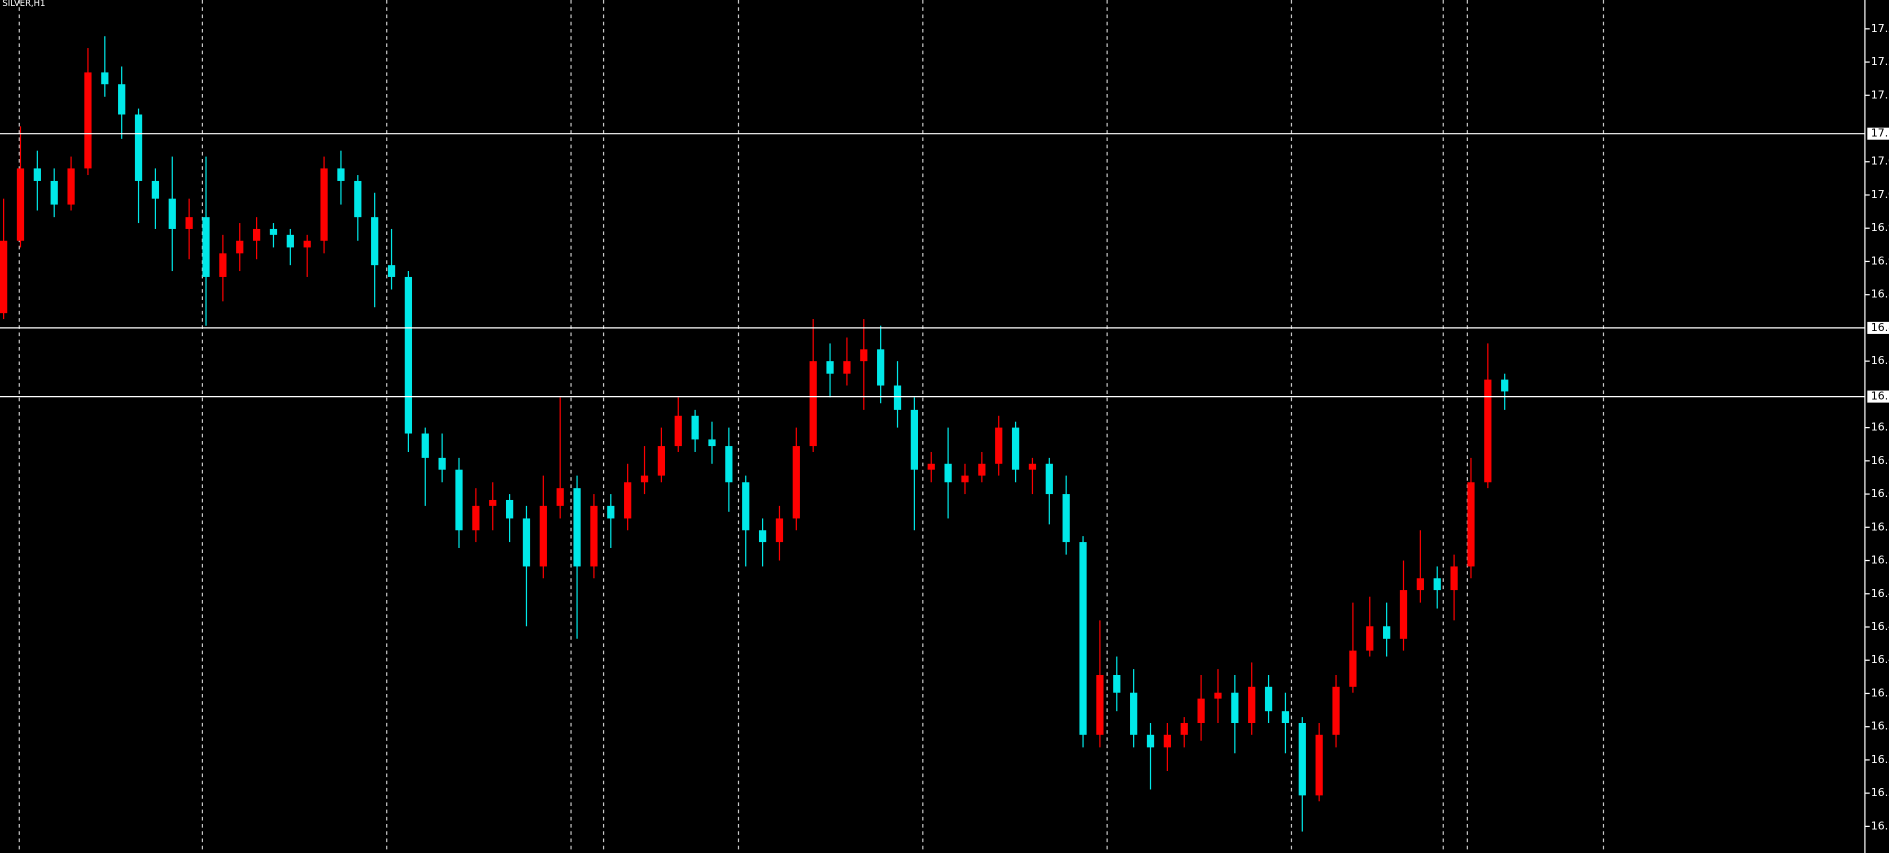  What do you see at coordinates (1880, 427) in the screenshot?
I see `y-tick-label: 16.7` at bounding box center [1880, 427].